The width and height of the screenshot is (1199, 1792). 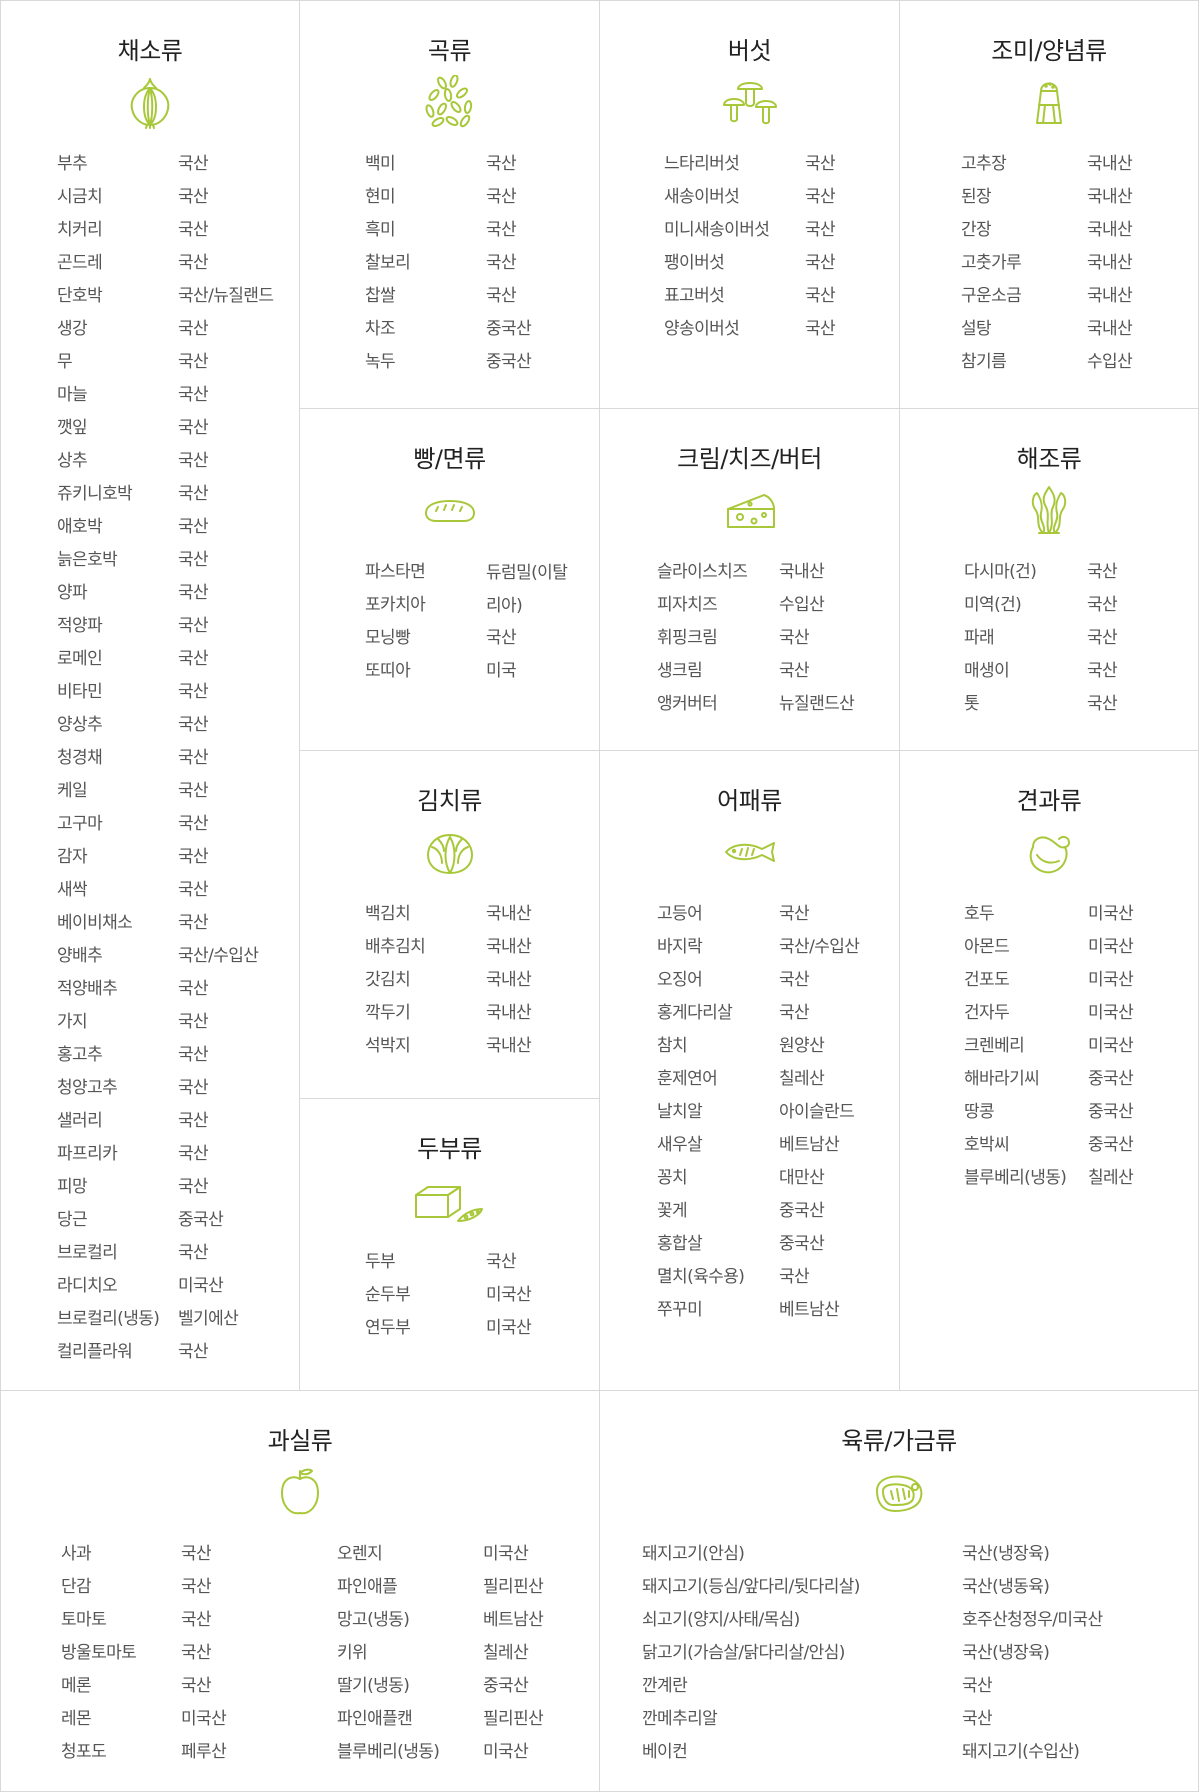 I want to click on list-item: 간장 국내산, so click(x=1079, y=231).